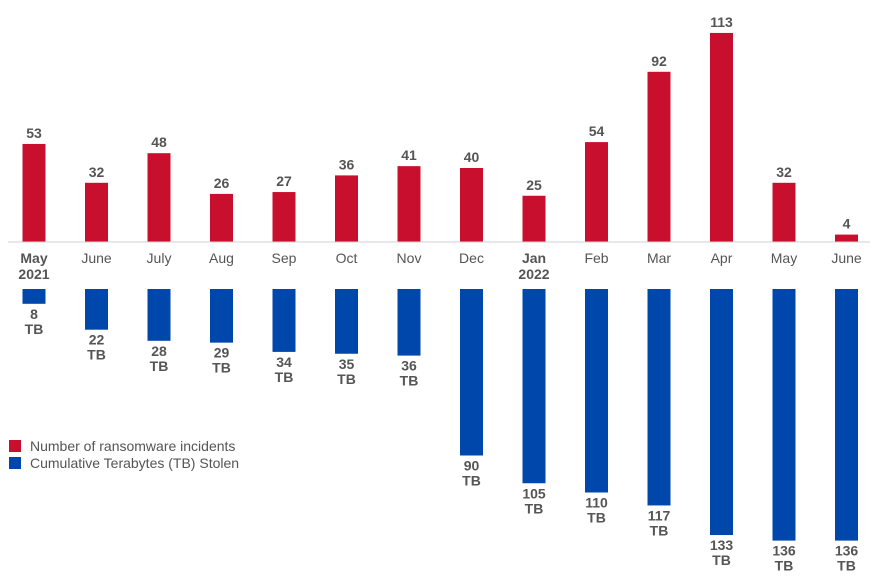  What do you see at coordinates (409, 155) in the screenshot?
I see `incident-value-label: 41` at bounding box center [409, 155].